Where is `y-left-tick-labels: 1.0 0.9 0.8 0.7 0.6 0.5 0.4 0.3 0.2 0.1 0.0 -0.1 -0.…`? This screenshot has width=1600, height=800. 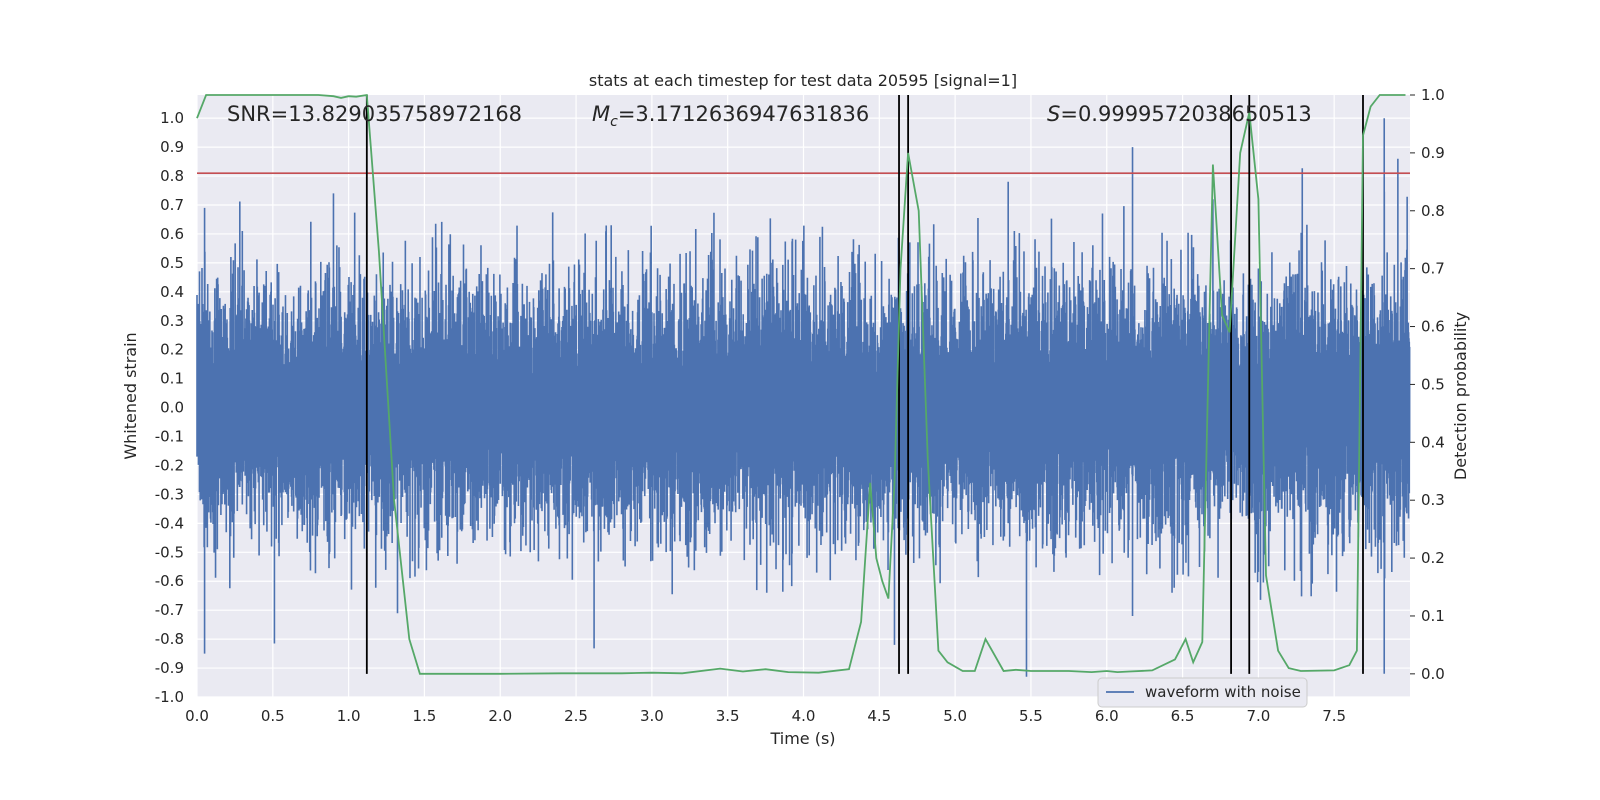 y-left-tick-labels: 1.0 0.9 0.8 0.7 0.6 0.5 0.4 0.3 0.2 0.1 0.0 -0.1 -0.… is located at coordinates (169, 407).